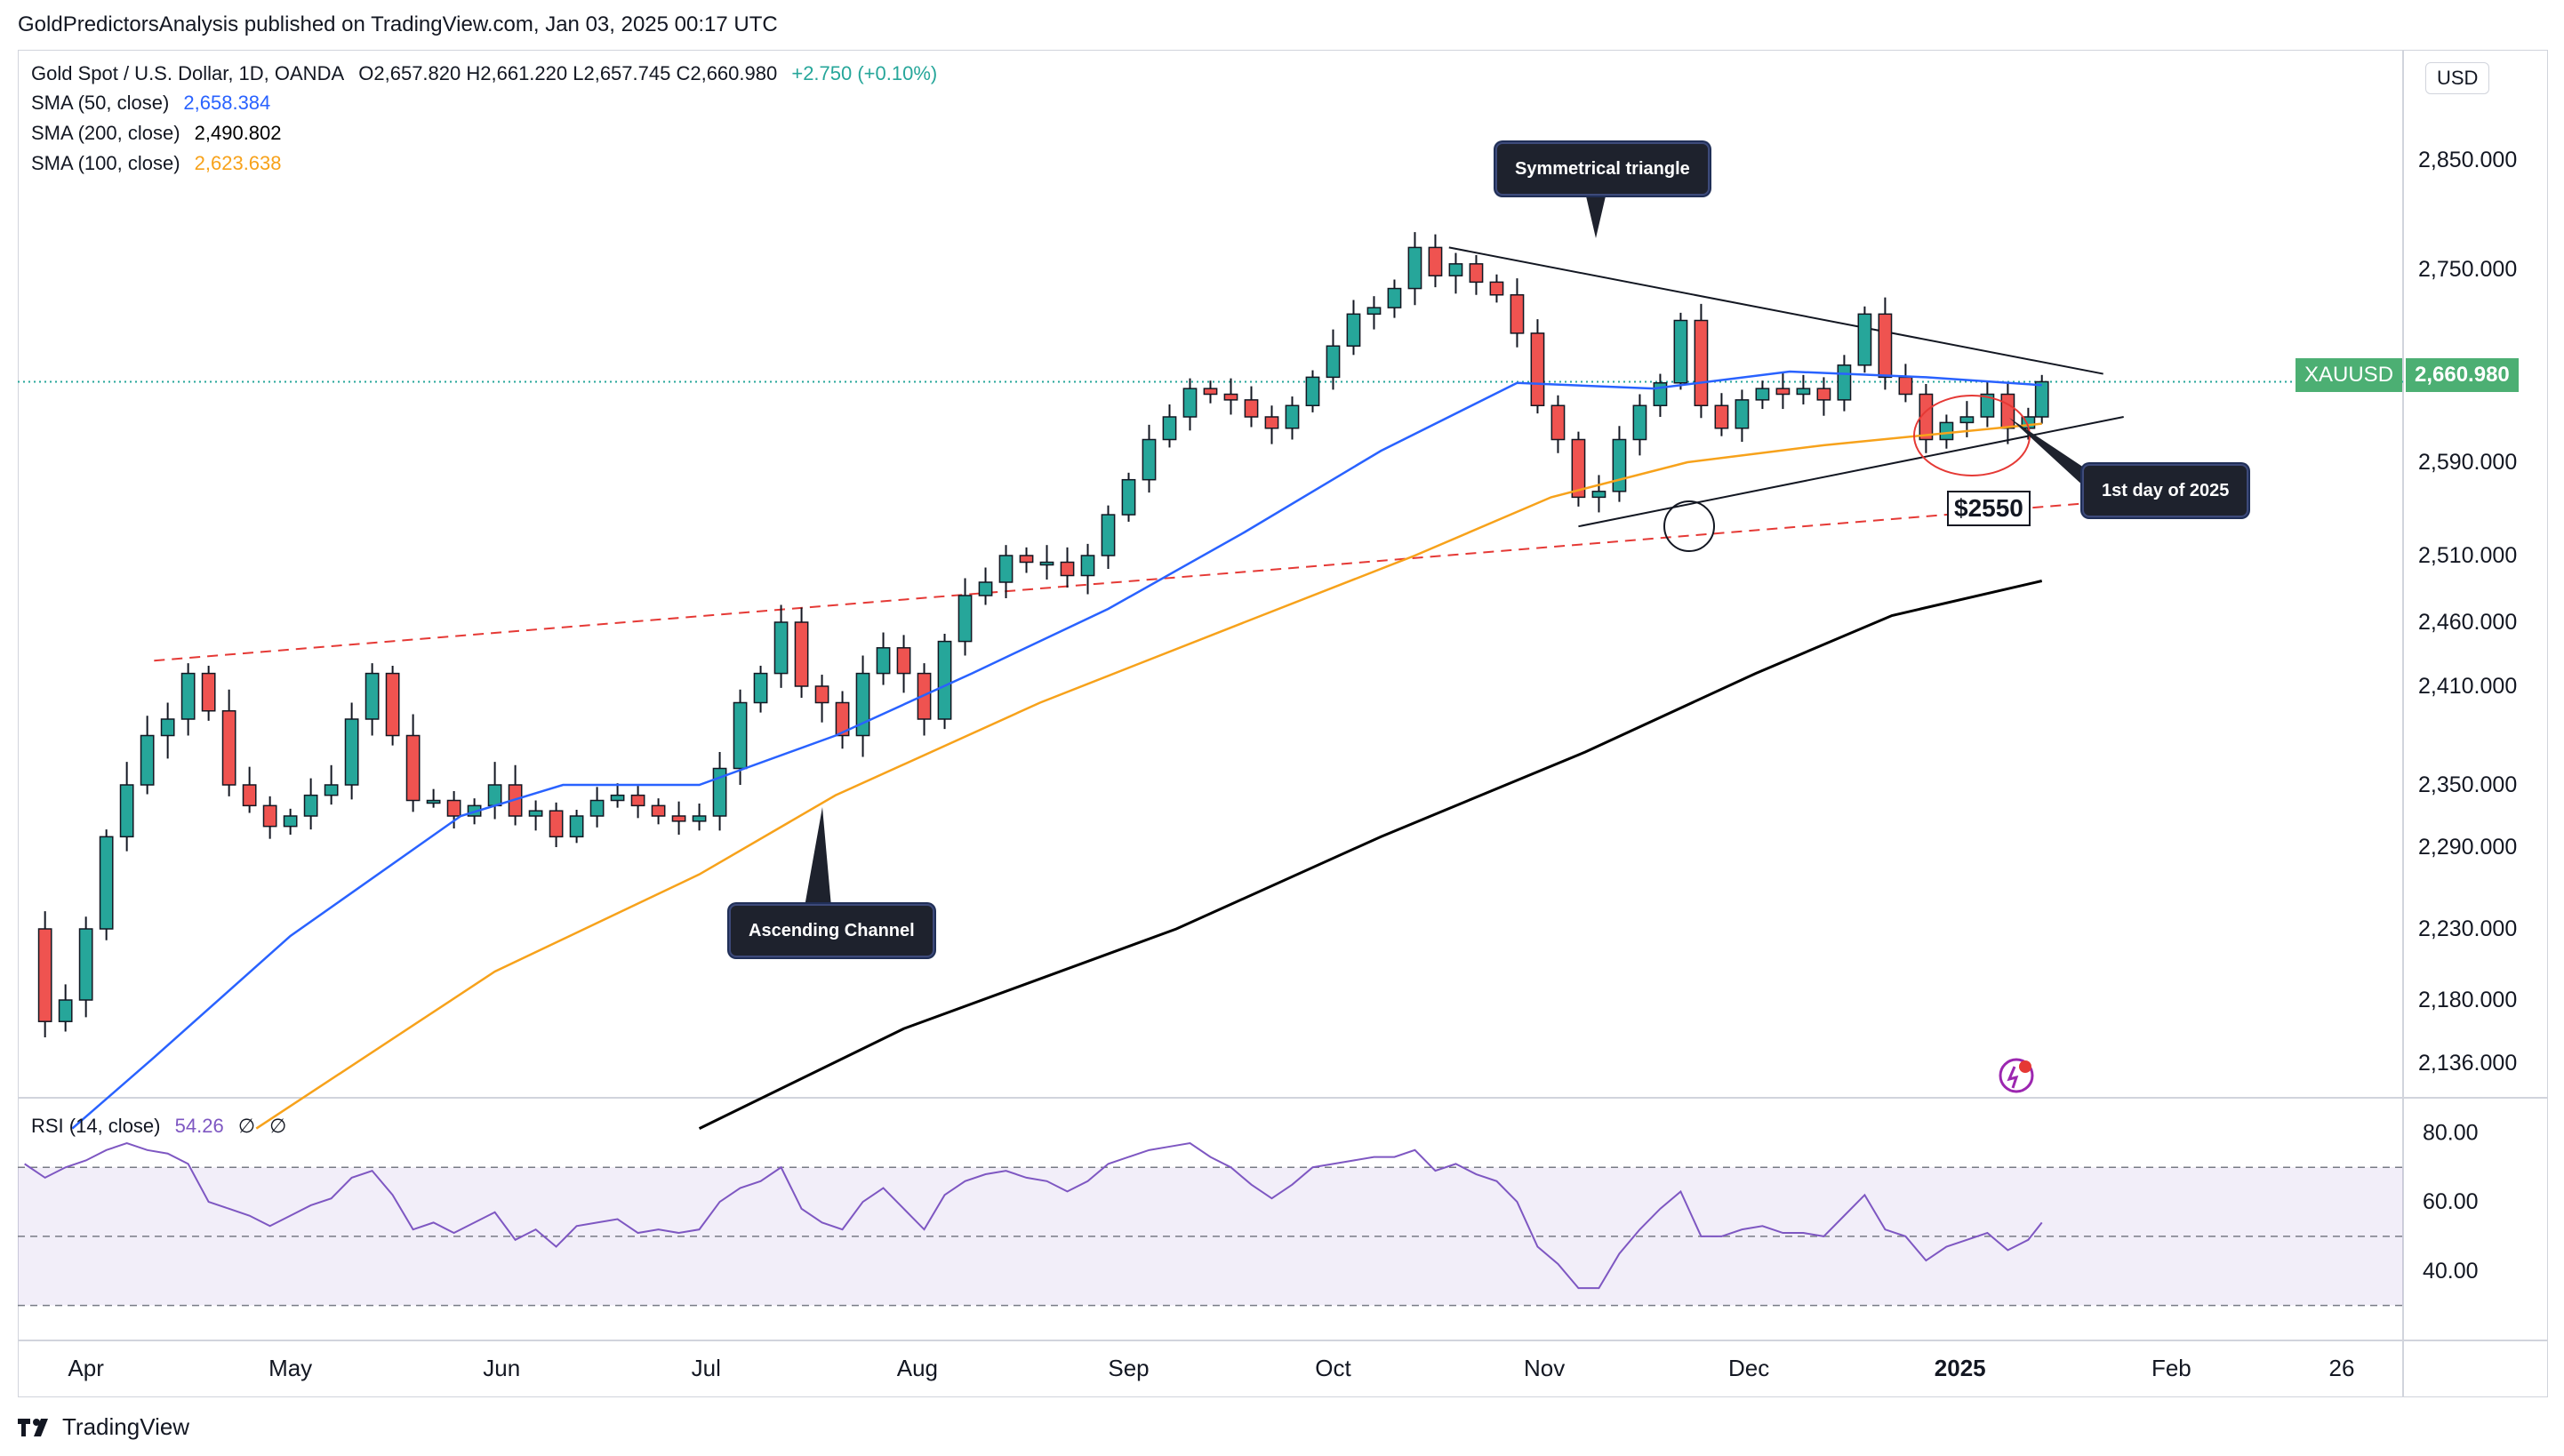 The height and width of the screenshot is (1456, 2564). Describe the element at coordinates (238, 163) in the screenshot. I see `sma100-value: 2,623.638` at that location.